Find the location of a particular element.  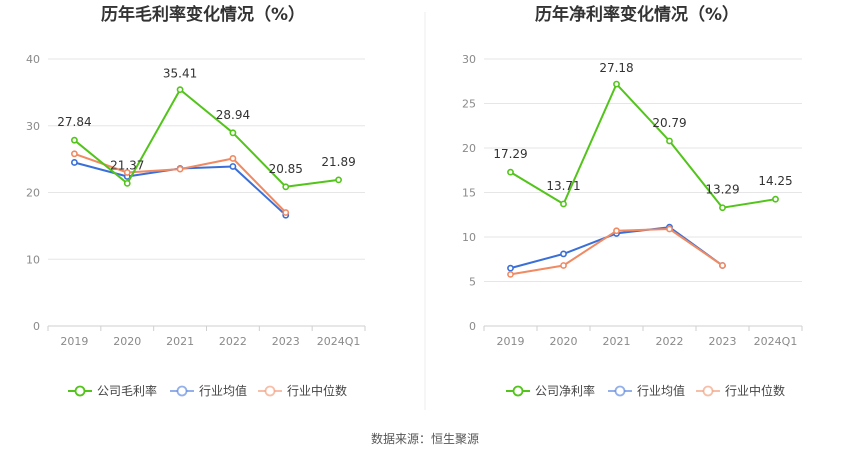

data-source-text: 数据来源：恒生聚源 is located at coordinates (425, 438).